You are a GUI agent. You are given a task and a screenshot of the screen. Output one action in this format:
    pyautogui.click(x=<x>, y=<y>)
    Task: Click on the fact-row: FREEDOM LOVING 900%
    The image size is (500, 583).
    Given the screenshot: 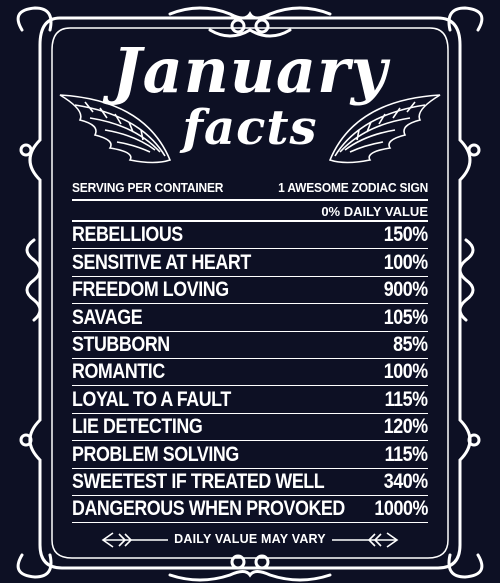 What is the action you would take?
    pyautogui.click(x=250, y=291)
    